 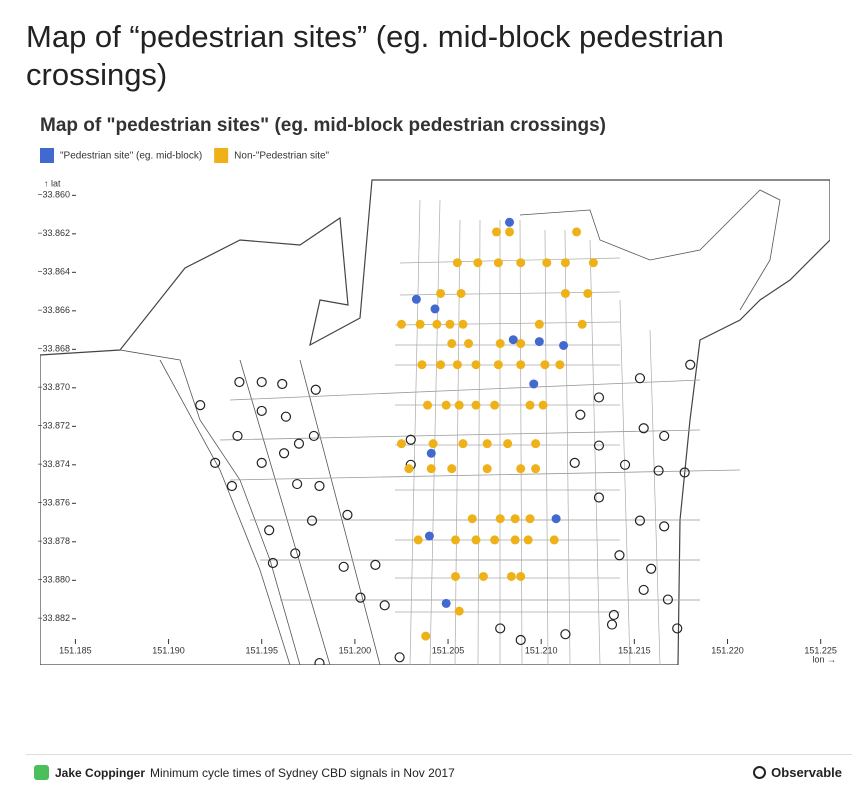 I want to click on brand-logo: Observable, so click(x=797, y=772).